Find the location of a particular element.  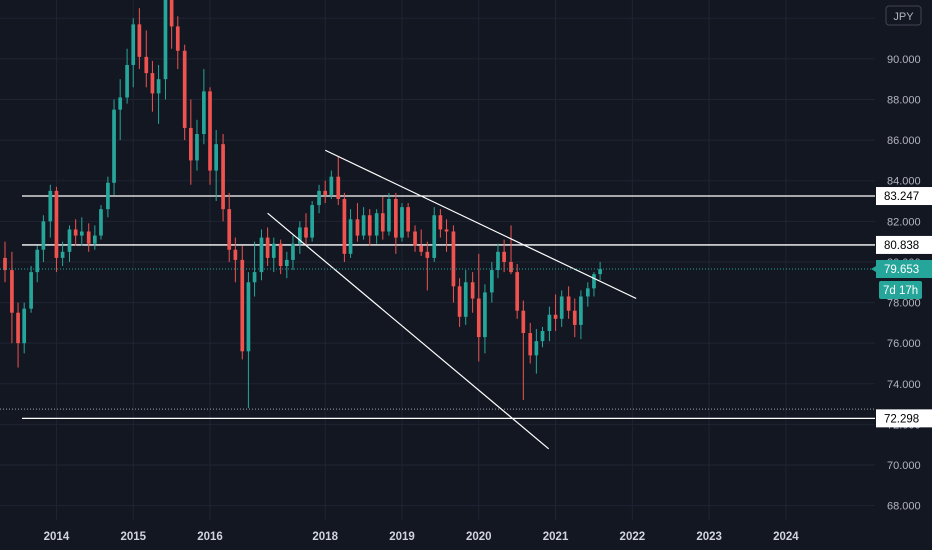

price-tick-label: 74.000 is located at coordinates (904, 385).